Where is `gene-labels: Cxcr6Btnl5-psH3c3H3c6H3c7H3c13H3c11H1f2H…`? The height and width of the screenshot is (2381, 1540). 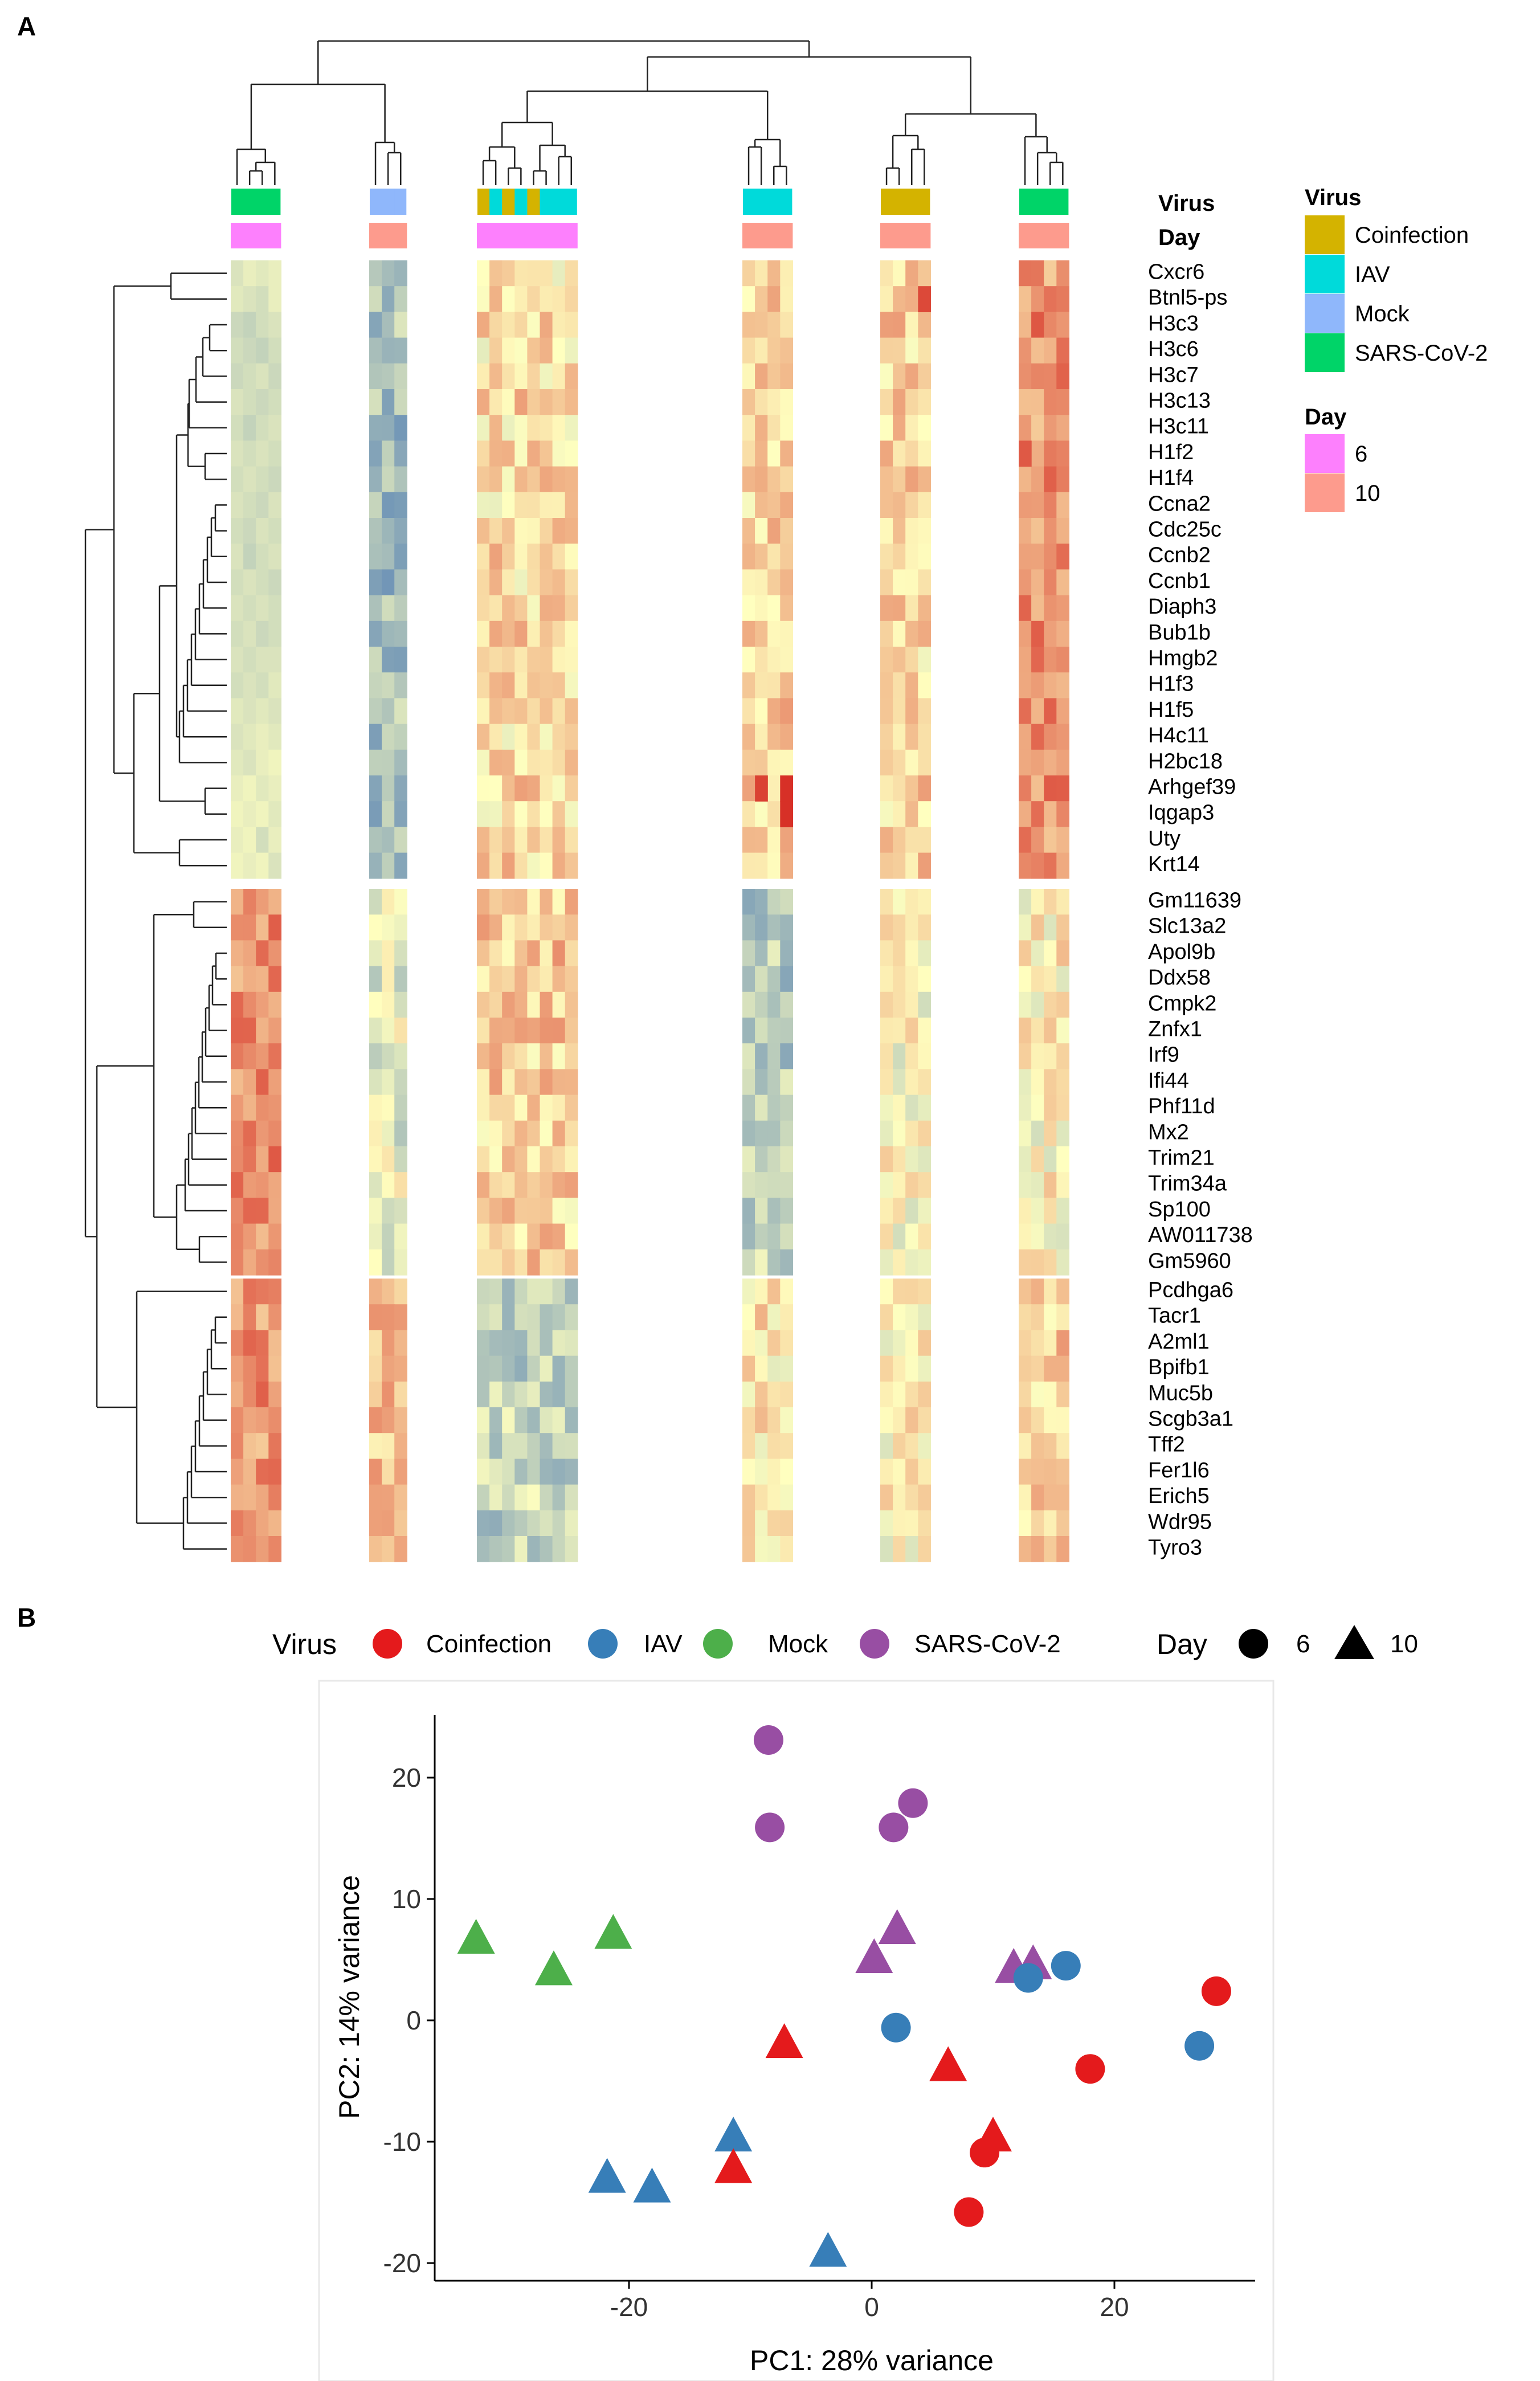
gene-labels: Cxcr6Btnl5-psH3c3H3c6H3c7H3c13H3c11H1f2H… is located at coordinates (1200, 910).